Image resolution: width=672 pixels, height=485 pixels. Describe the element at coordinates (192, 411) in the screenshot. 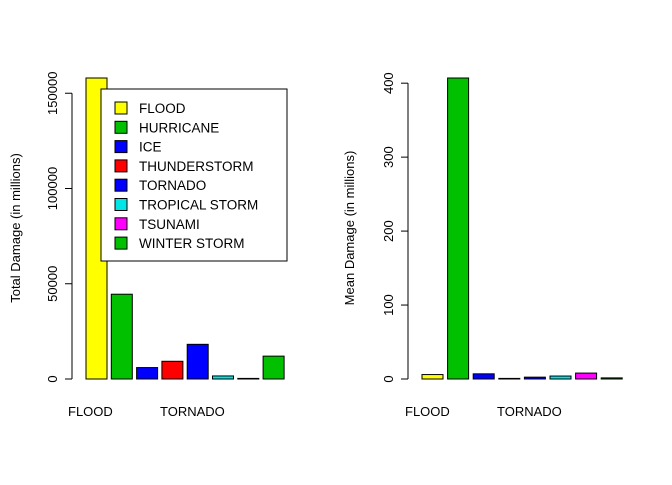

I see `x-category-label-0: TORNADO` at that location.